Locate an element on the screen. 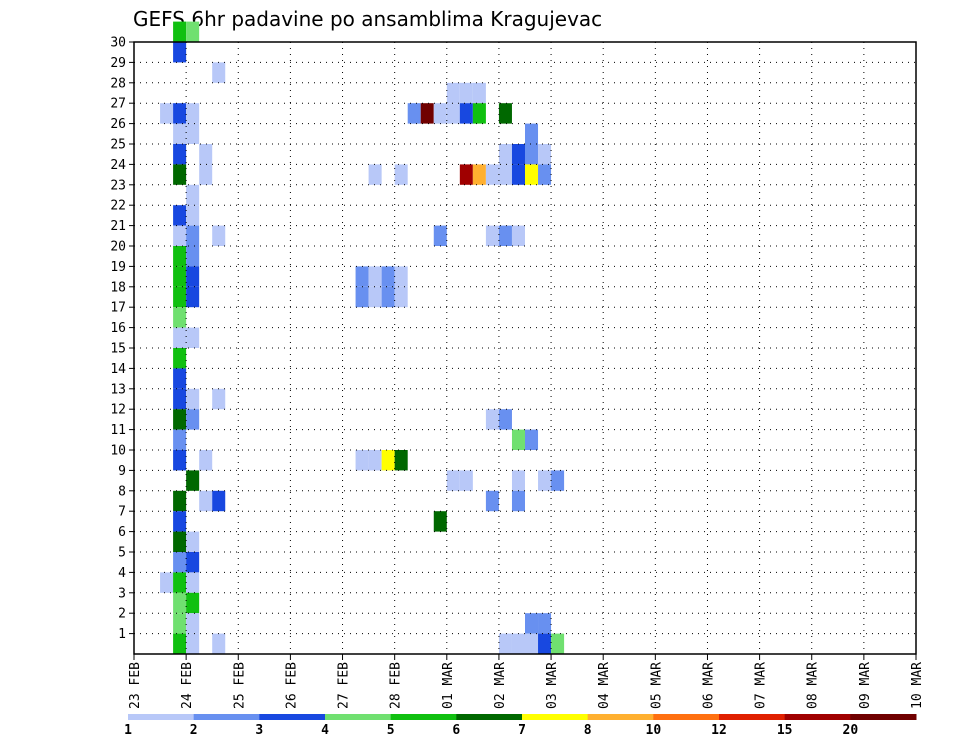 Image resolution: width=960 pixels, height=742 pixels. y-tick-label: 19 is located at coordinates (118, 267).